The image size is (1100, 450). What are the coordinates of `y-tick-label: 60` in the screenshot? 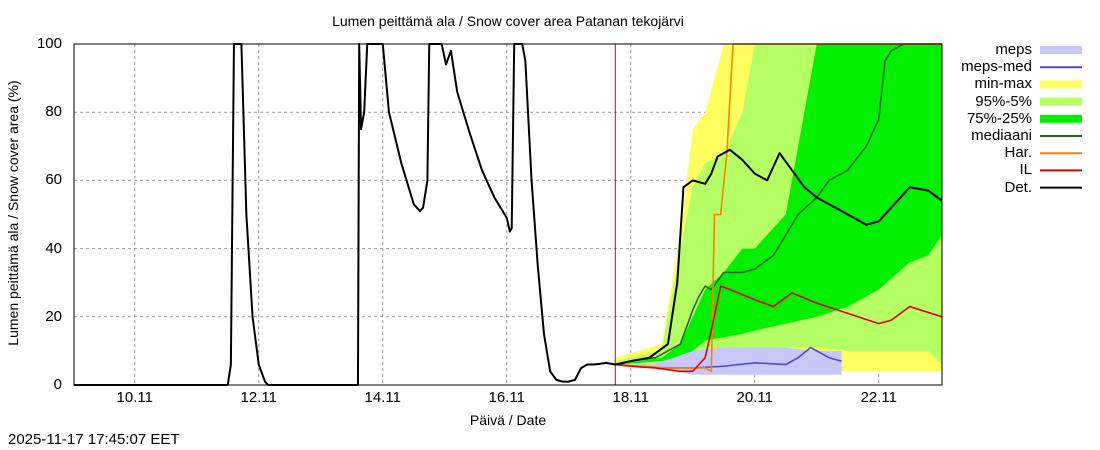 It's located at (53, 180).